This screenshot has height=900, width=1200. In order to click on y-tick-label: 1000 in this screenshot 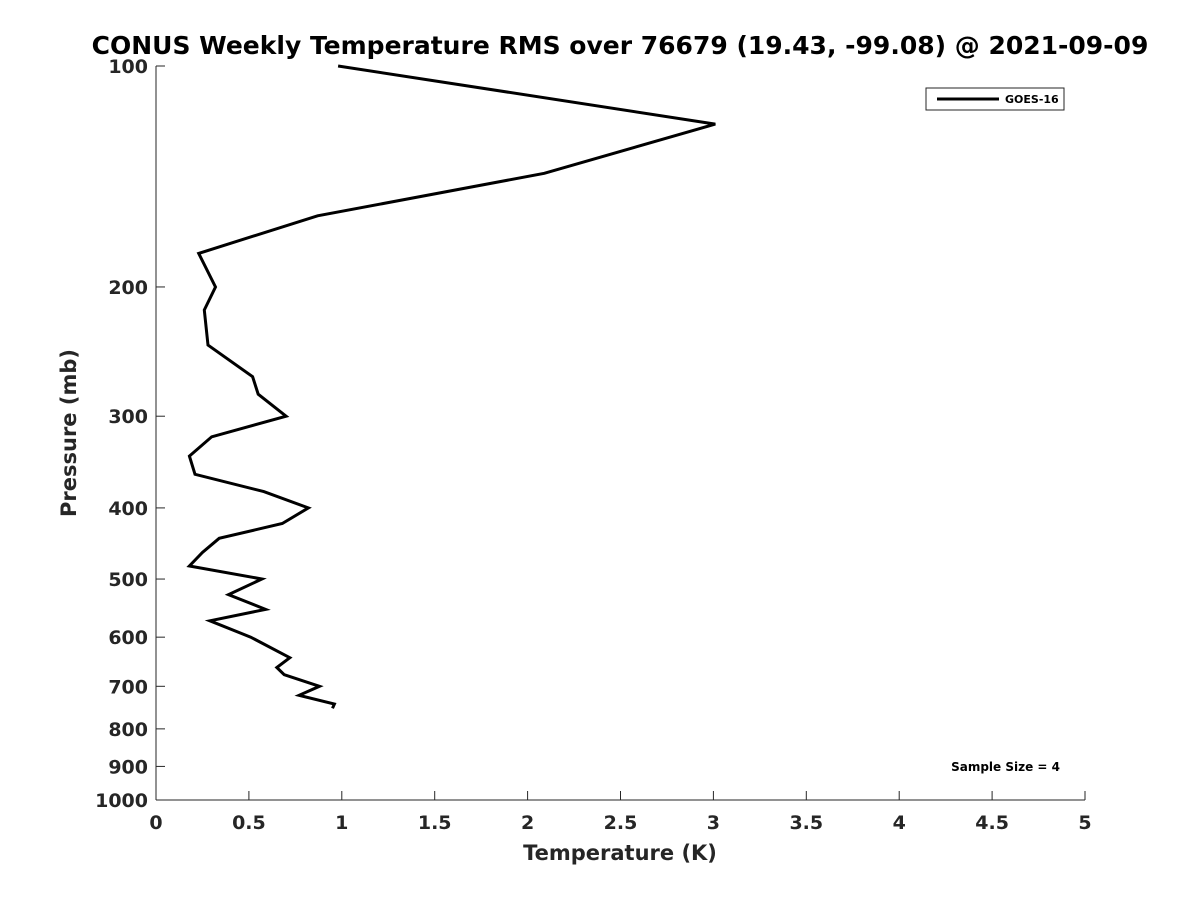, I will do `click(121, 801)`.